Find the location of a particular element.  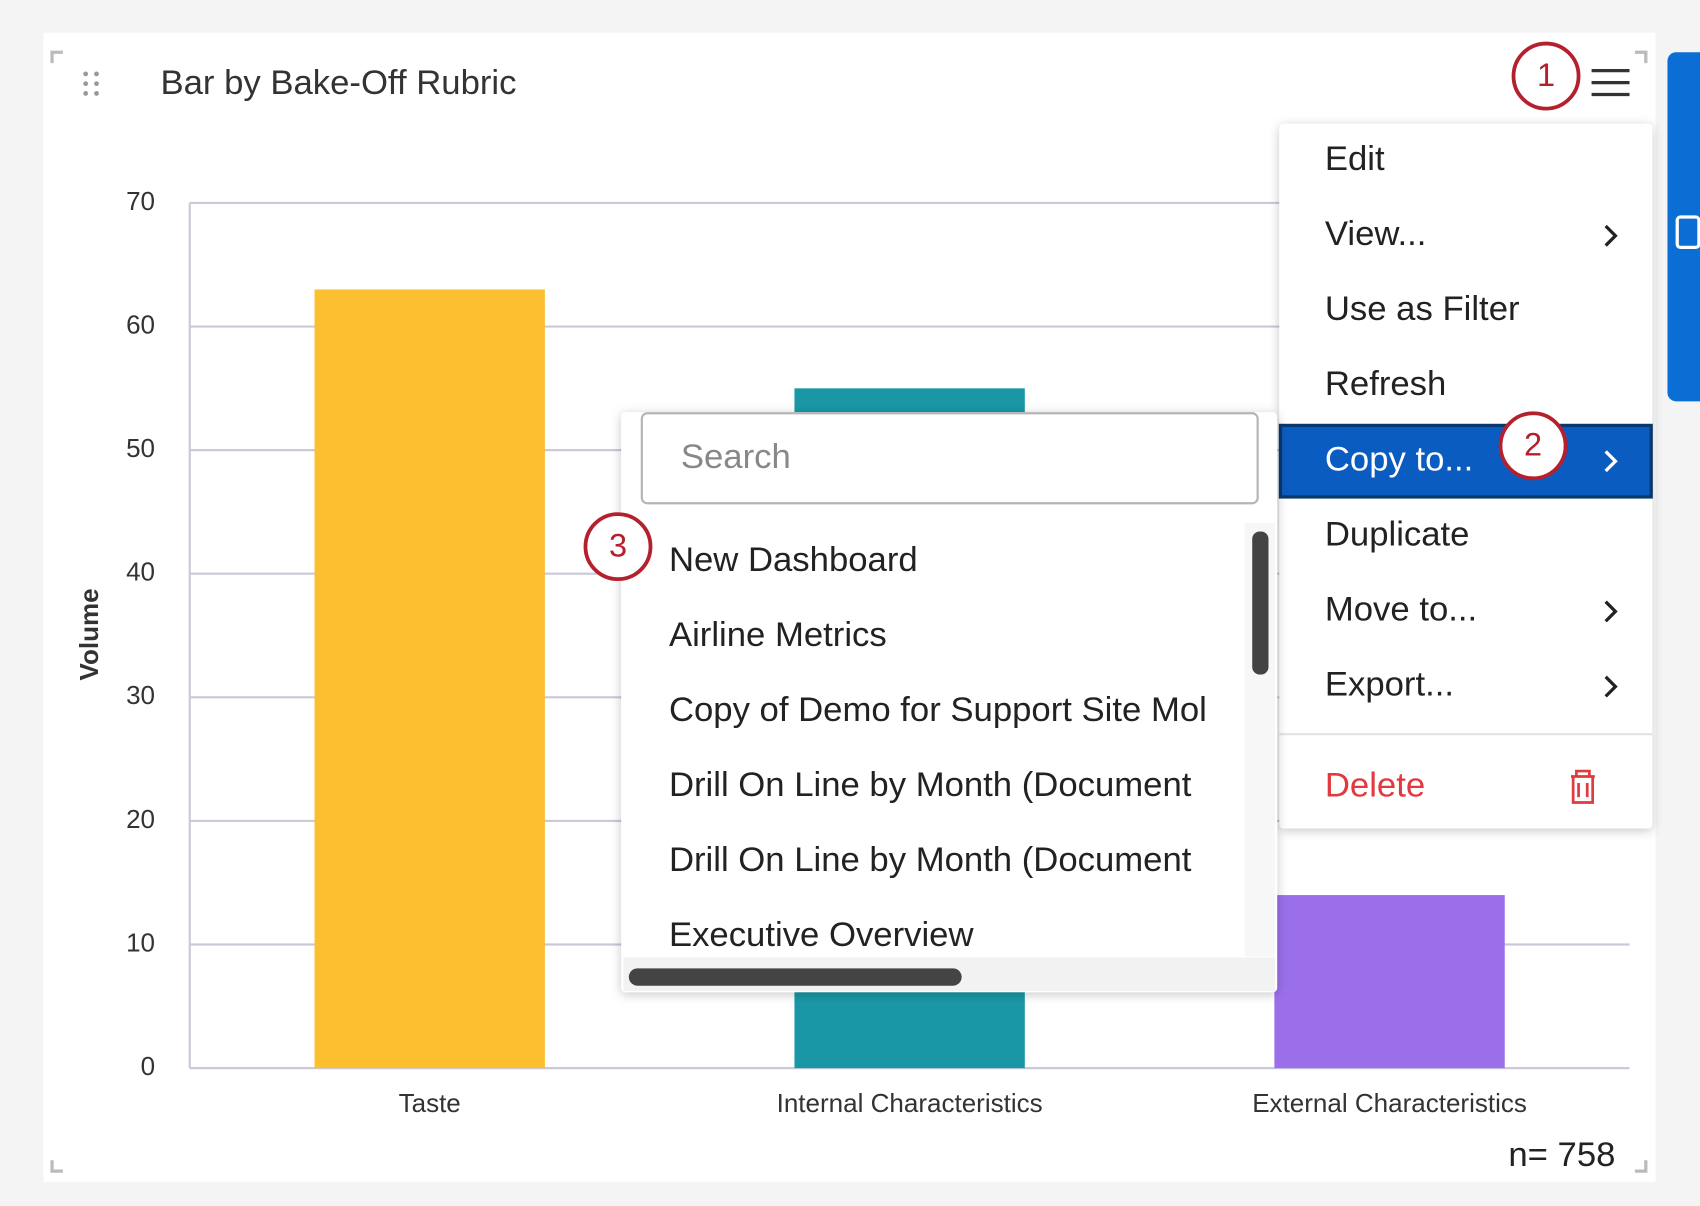

search-placeholder: Search is located at coordinates (736, 457).